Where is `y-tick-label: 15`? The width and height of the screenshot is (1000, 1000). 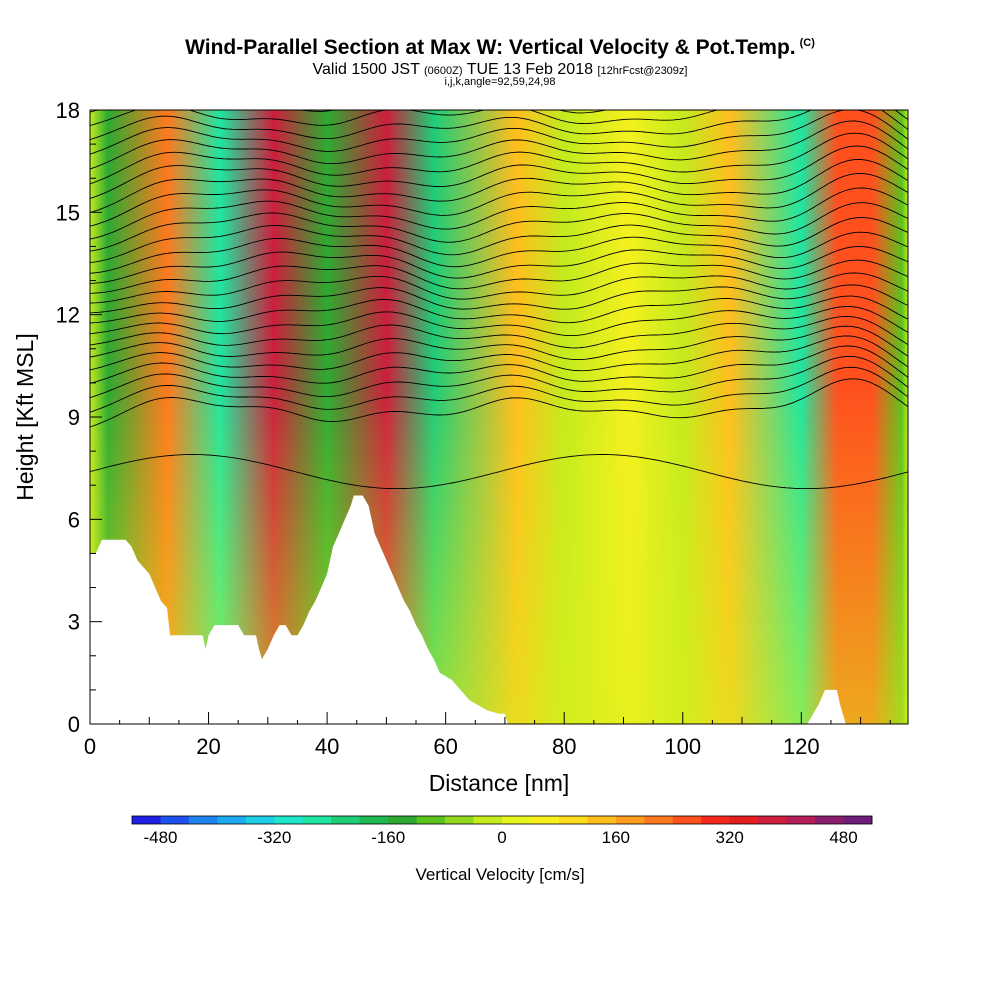
y-tick-label: 15 is located at coordinates (68, 212).